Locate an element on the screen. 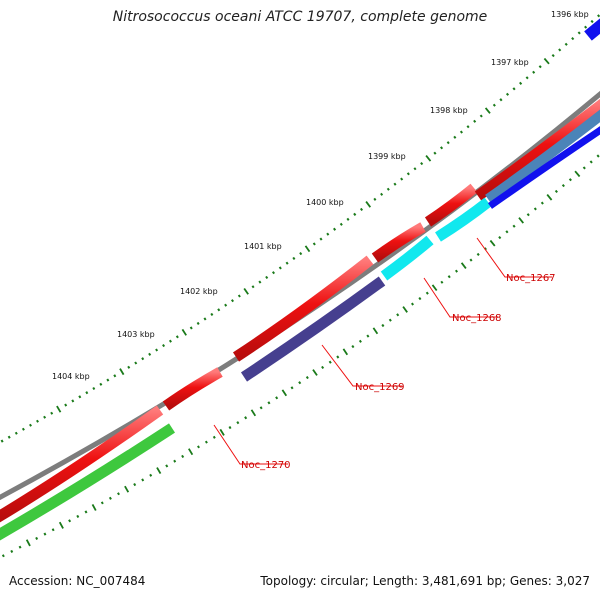 The height and width of the screenshot is (600, 600). ruler-label-1403: 1403 kbp is located at coordinates (136, 334).